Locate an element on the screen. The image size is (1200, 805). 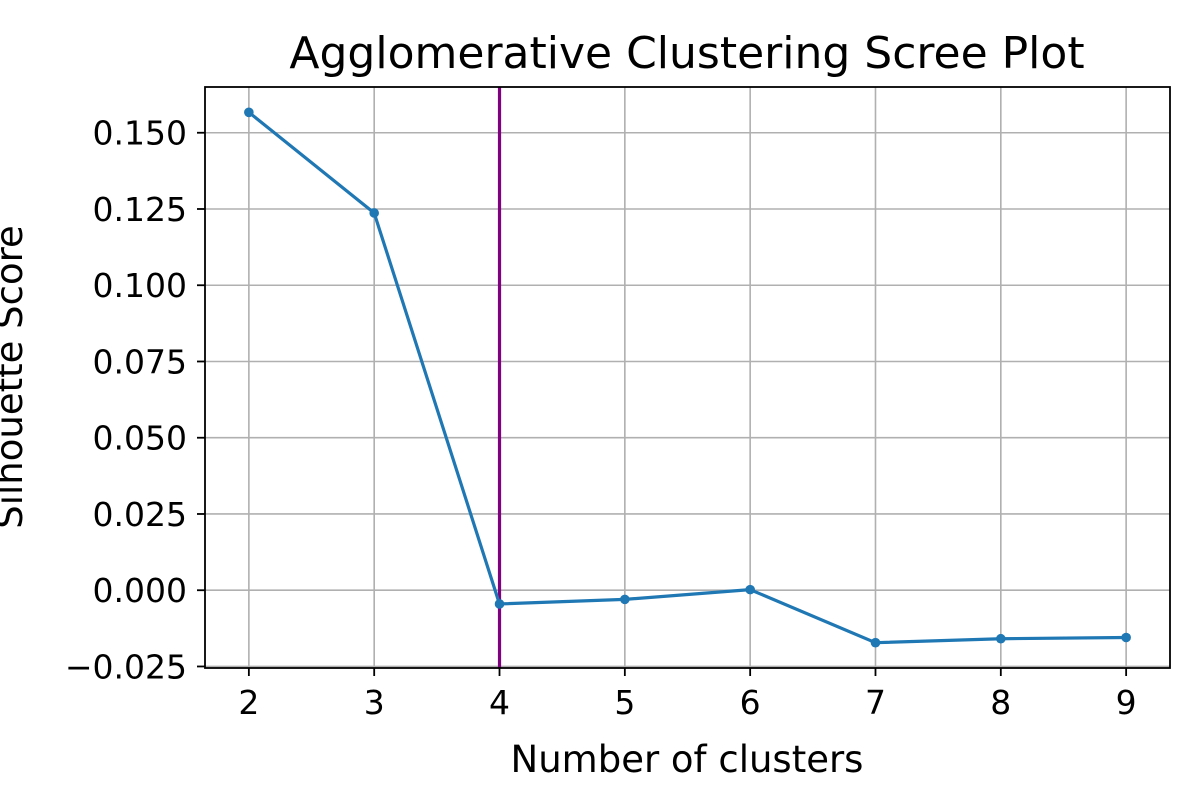
x-tick-label: 7 is located at coordinates (875, 702).